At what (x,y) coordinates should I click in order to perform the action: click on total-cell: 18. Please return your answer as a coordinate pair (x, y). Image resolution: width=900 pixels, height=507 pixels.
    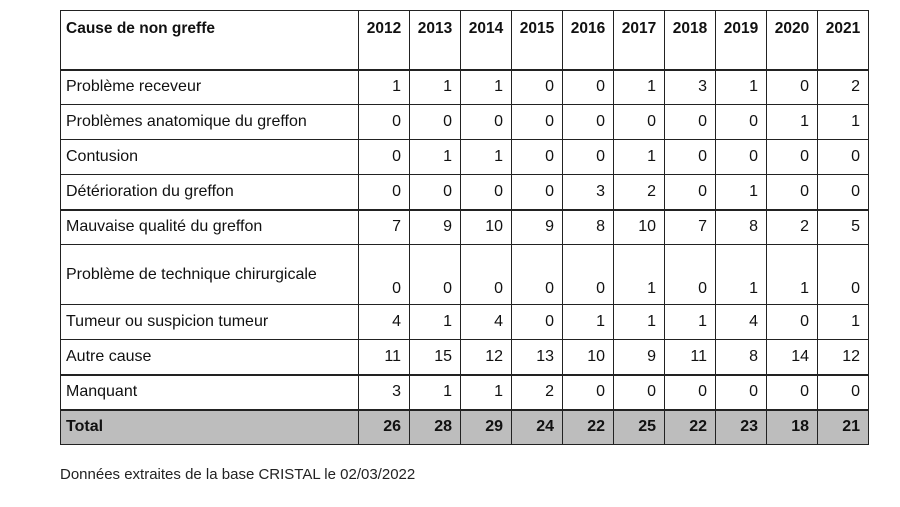
    Looking at the image, I should click on (792, 426).